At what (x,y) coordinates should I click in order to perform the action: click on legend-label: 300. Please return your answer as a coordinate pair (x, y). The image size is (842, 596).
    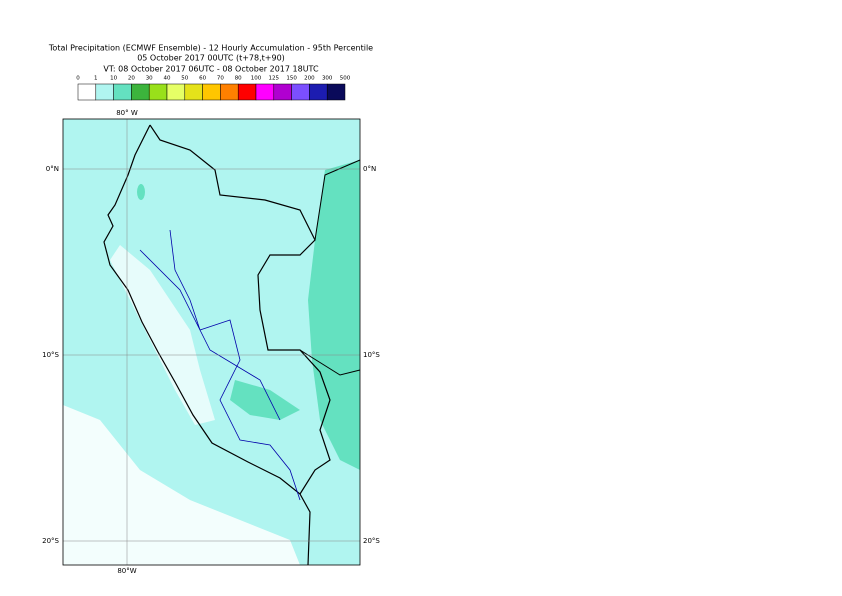
    Looking at the image, I should click on (327, 79).